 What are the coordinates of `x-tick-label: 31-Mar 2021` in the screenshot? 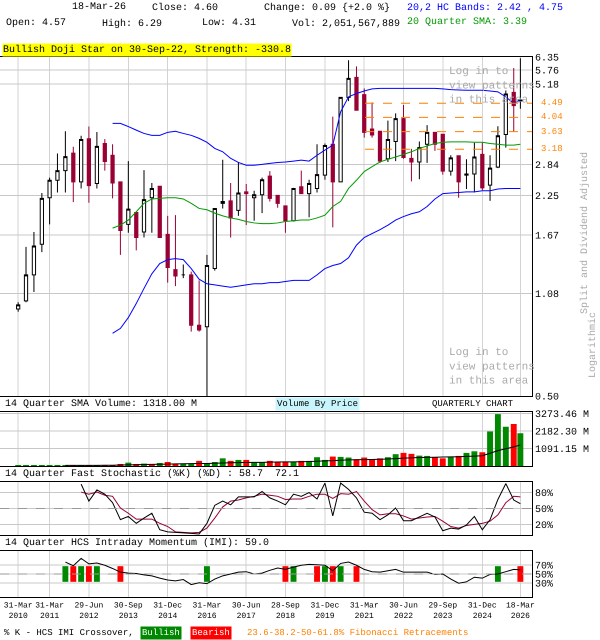 It's located at (364, 611).